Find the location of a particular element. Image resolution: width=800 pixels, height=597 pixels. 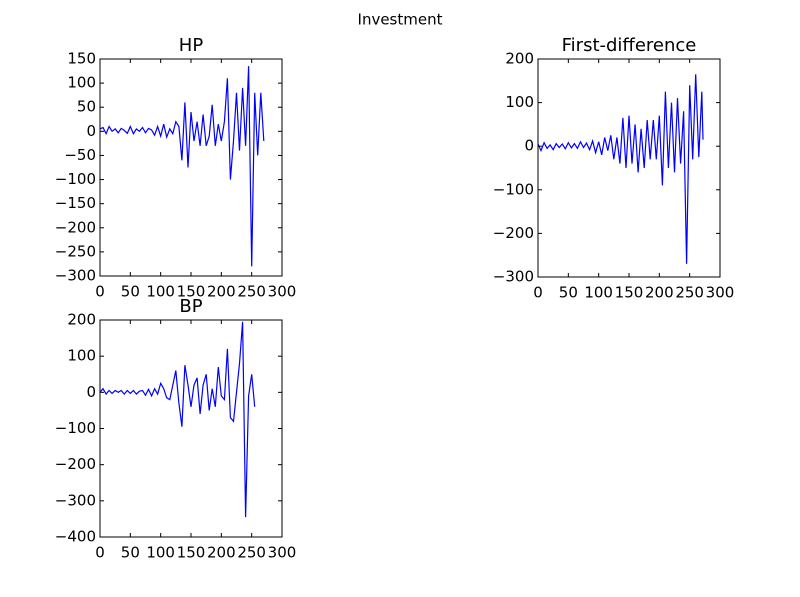

subplot-title: HP is located at coordinates (191, 45).